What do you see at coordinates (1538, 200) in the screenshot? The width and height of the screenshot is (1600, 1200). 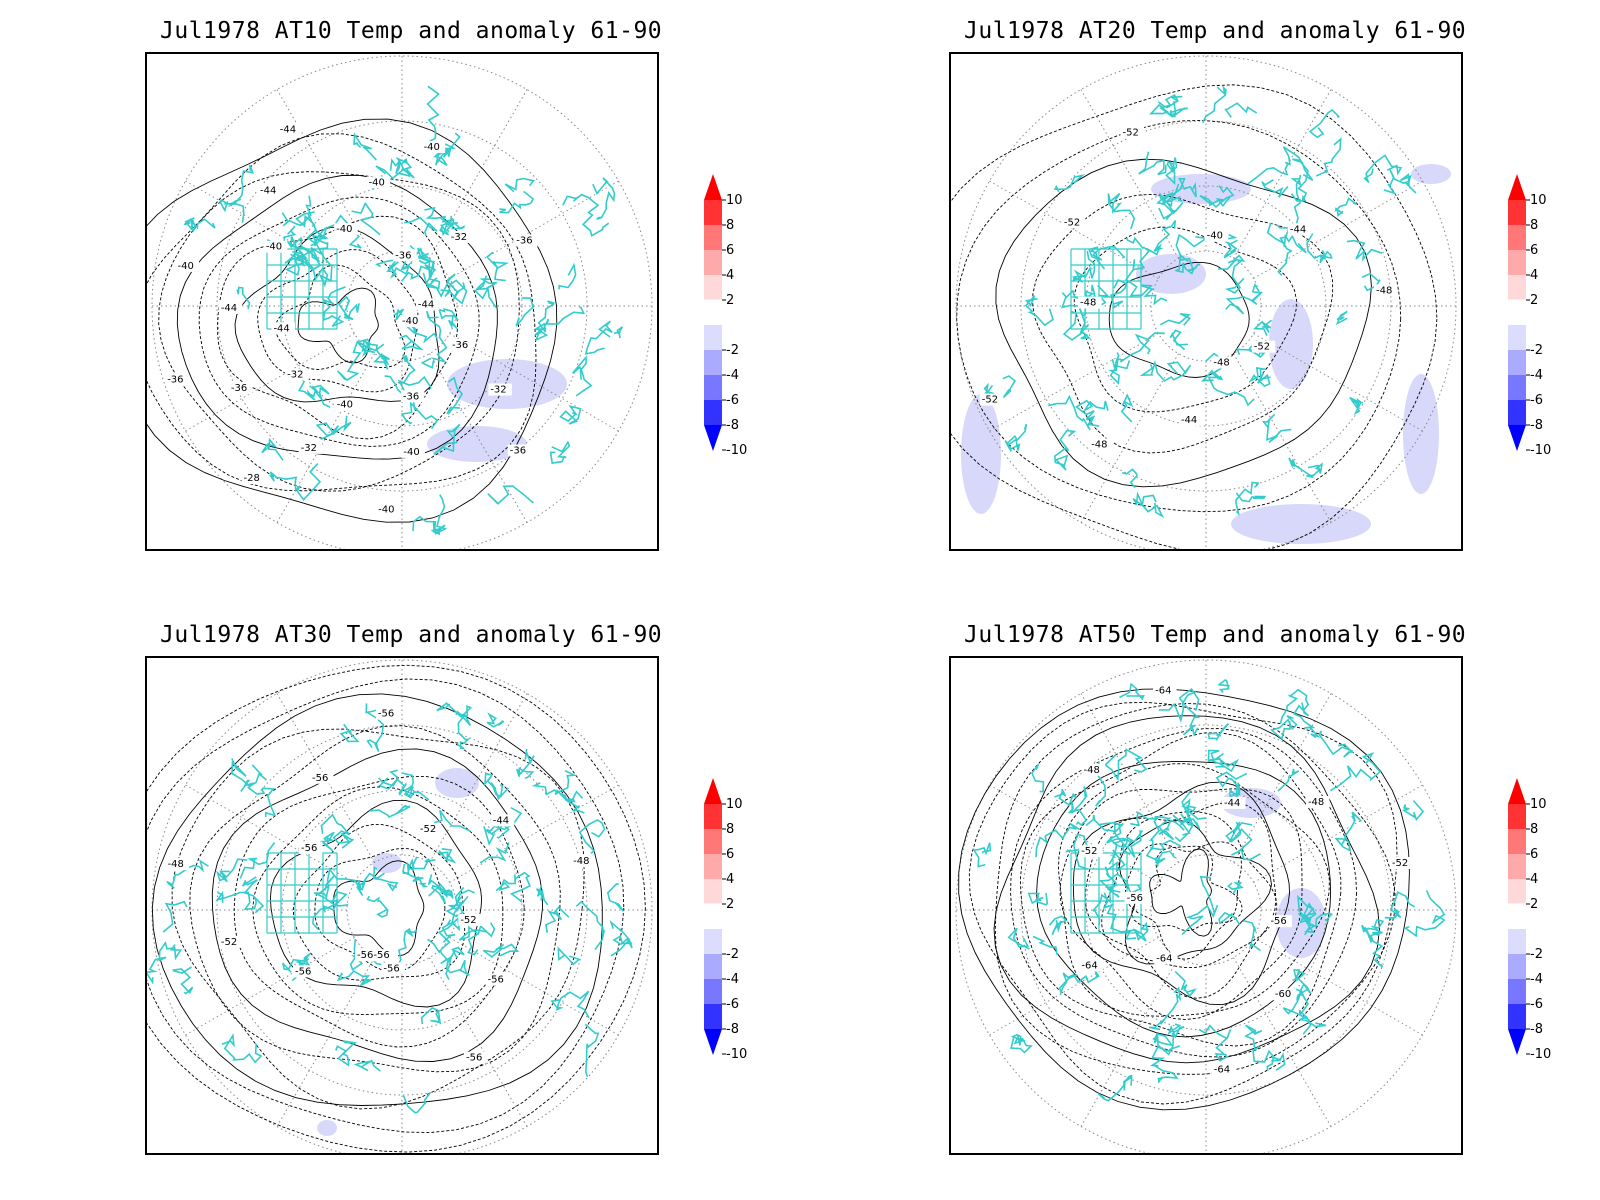 I see `colorbar-label: 10` at bounding box center [1538, 200].